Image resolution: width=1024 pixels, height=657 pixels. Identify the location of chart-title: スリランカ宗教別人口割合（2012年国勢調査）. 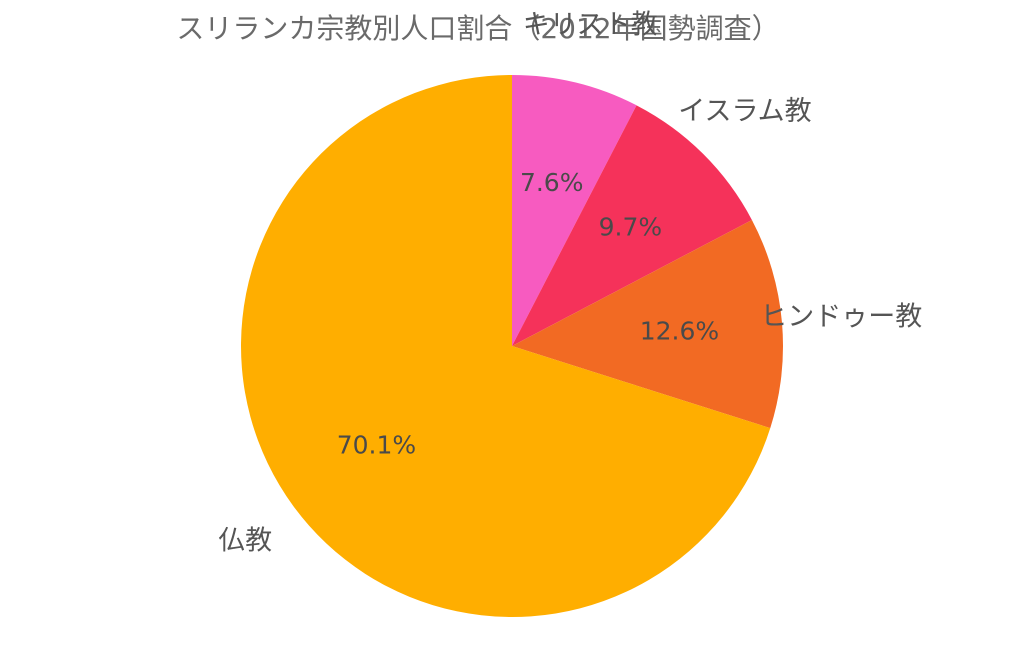
(477, 28).